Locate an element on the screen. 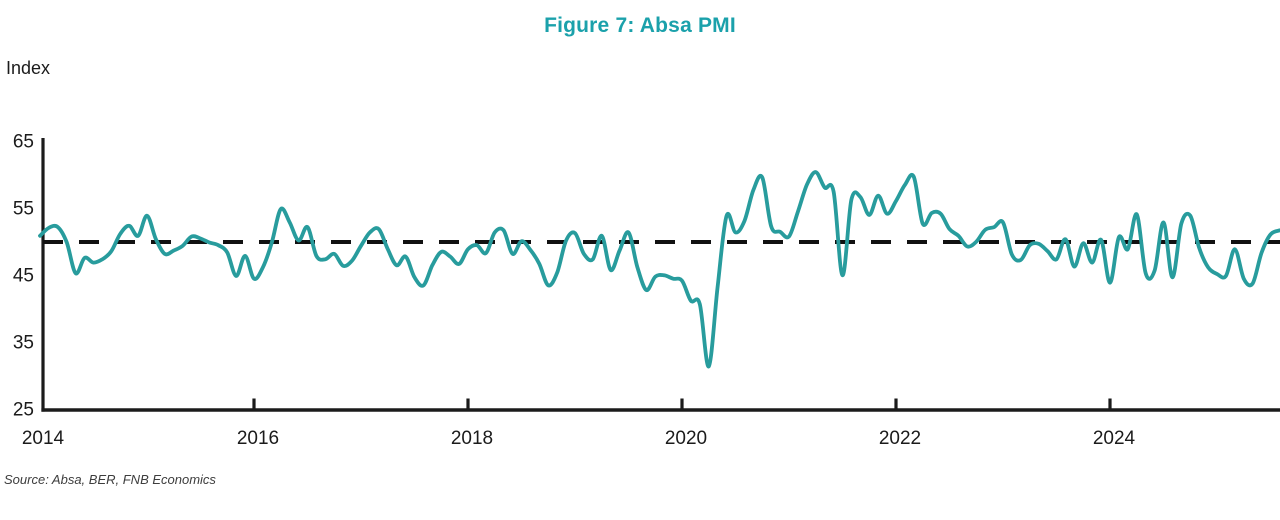  y-axis-tick-label: 35 is located at coordinates (23, 343).